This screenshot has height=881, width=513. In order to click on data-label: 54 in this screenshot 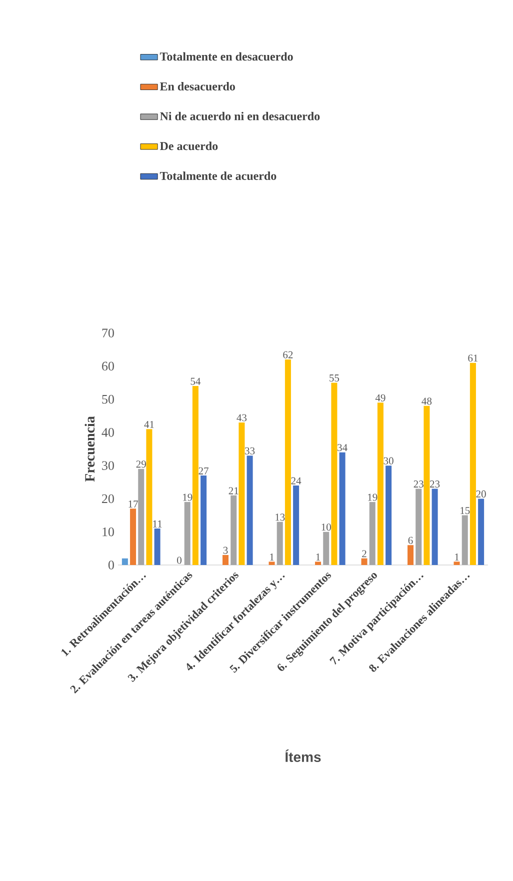, I will do `click(195, 381)`.